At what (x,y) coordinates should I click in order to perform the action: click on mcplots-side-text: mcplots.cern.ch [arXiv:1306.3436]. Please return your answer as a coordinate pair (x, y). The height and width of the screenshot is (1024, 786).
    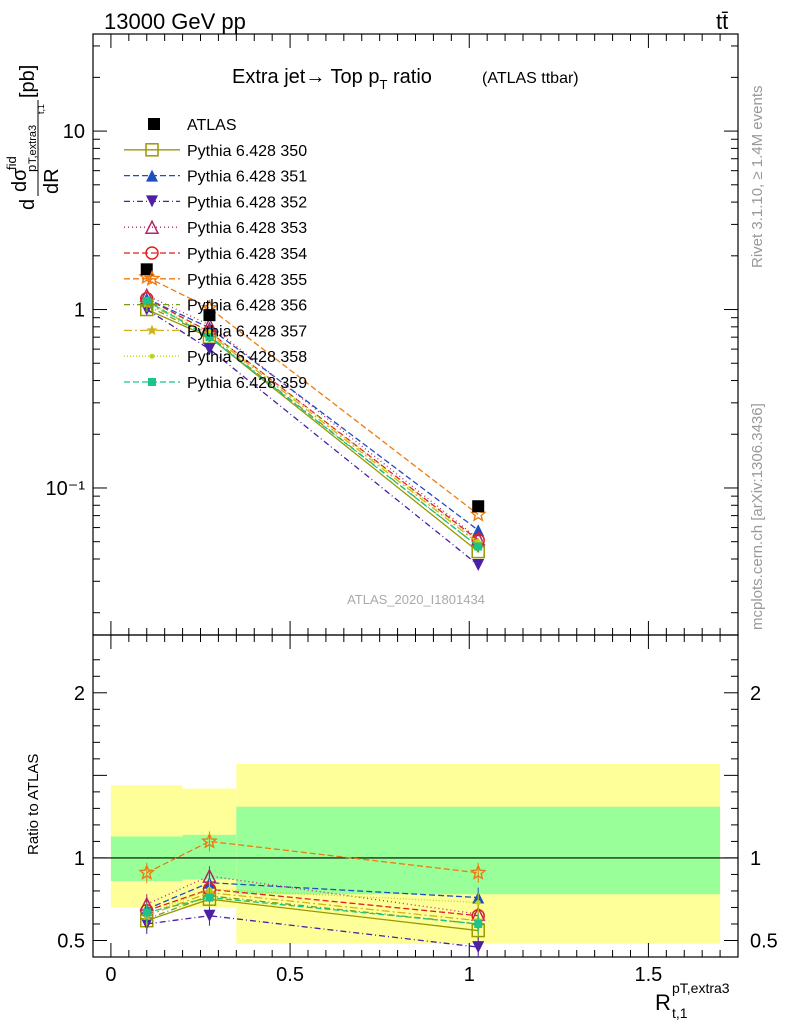
    Looking at the image, I should click on (757, 516).